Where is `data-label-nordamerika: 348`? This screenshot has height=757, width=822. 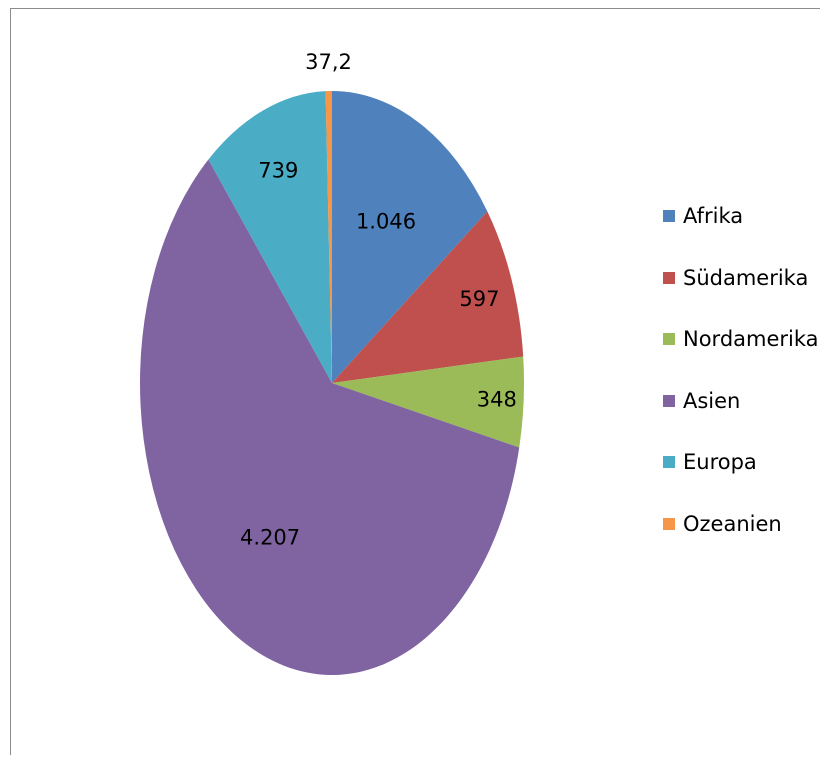
data-label-nordamerika: 348 is located at coordinates (497, 400).